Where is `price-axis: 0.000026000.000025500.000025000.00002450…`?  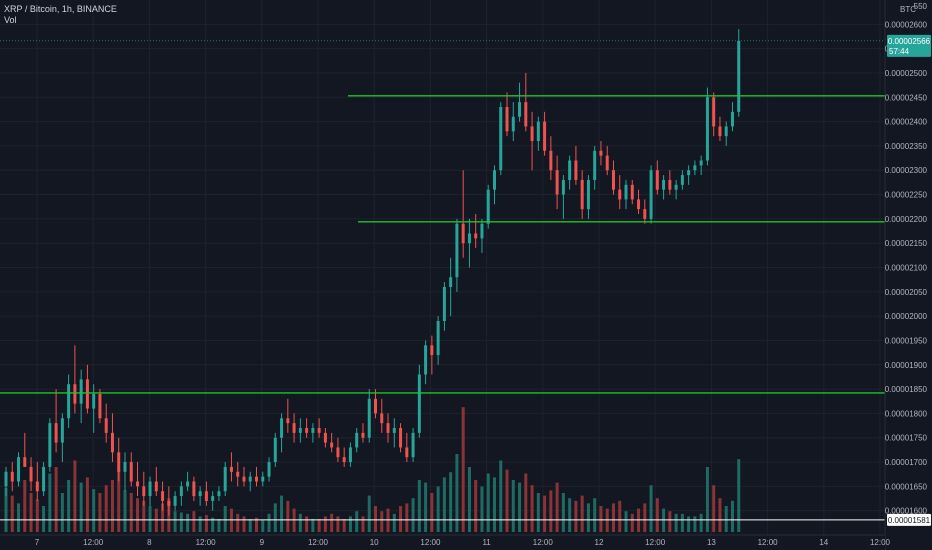 price-axis: 0.000026000.000025500.000025000.00002450… is located at coordinates (908, 275).